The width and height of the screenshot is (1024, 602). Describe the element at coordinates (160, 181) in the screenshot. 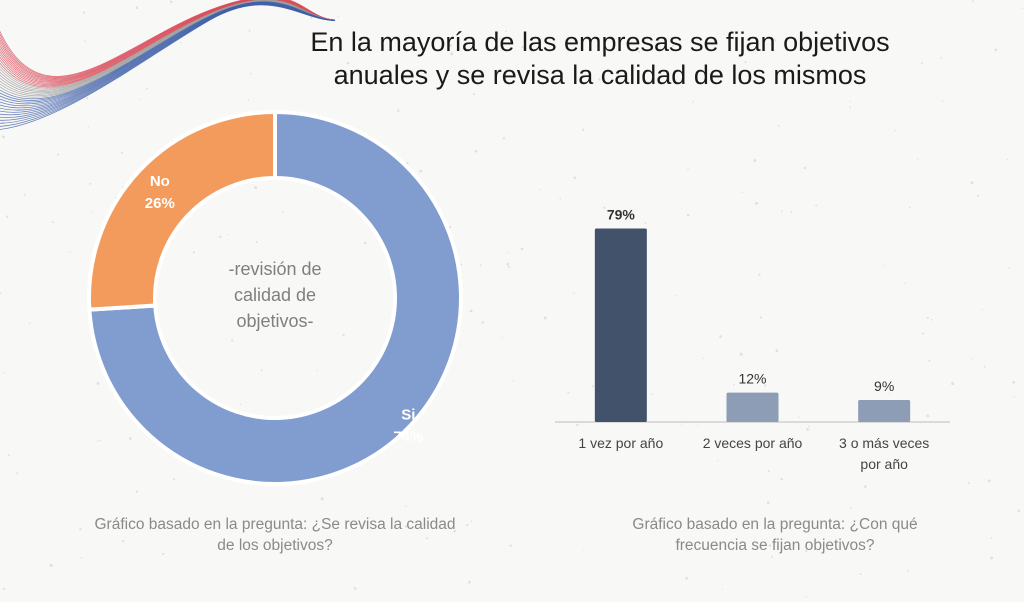

I see `donut-category-label: No` at that location.